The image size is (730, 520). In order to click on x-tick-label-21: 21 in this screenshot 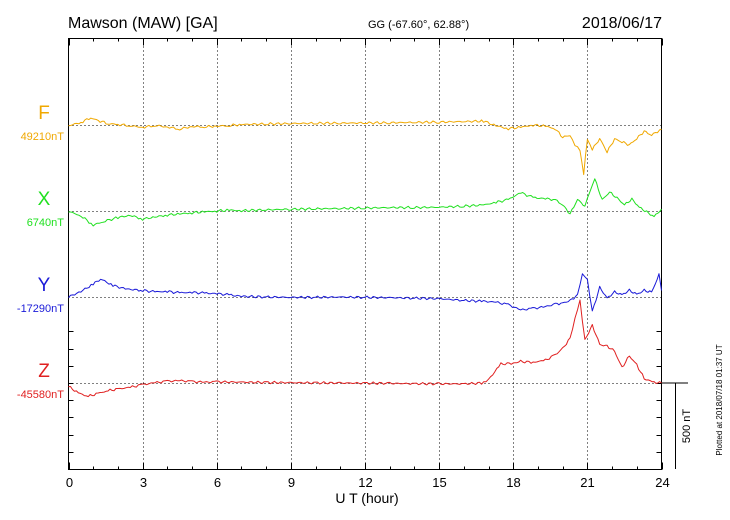, I will do `click(587, 482)`.